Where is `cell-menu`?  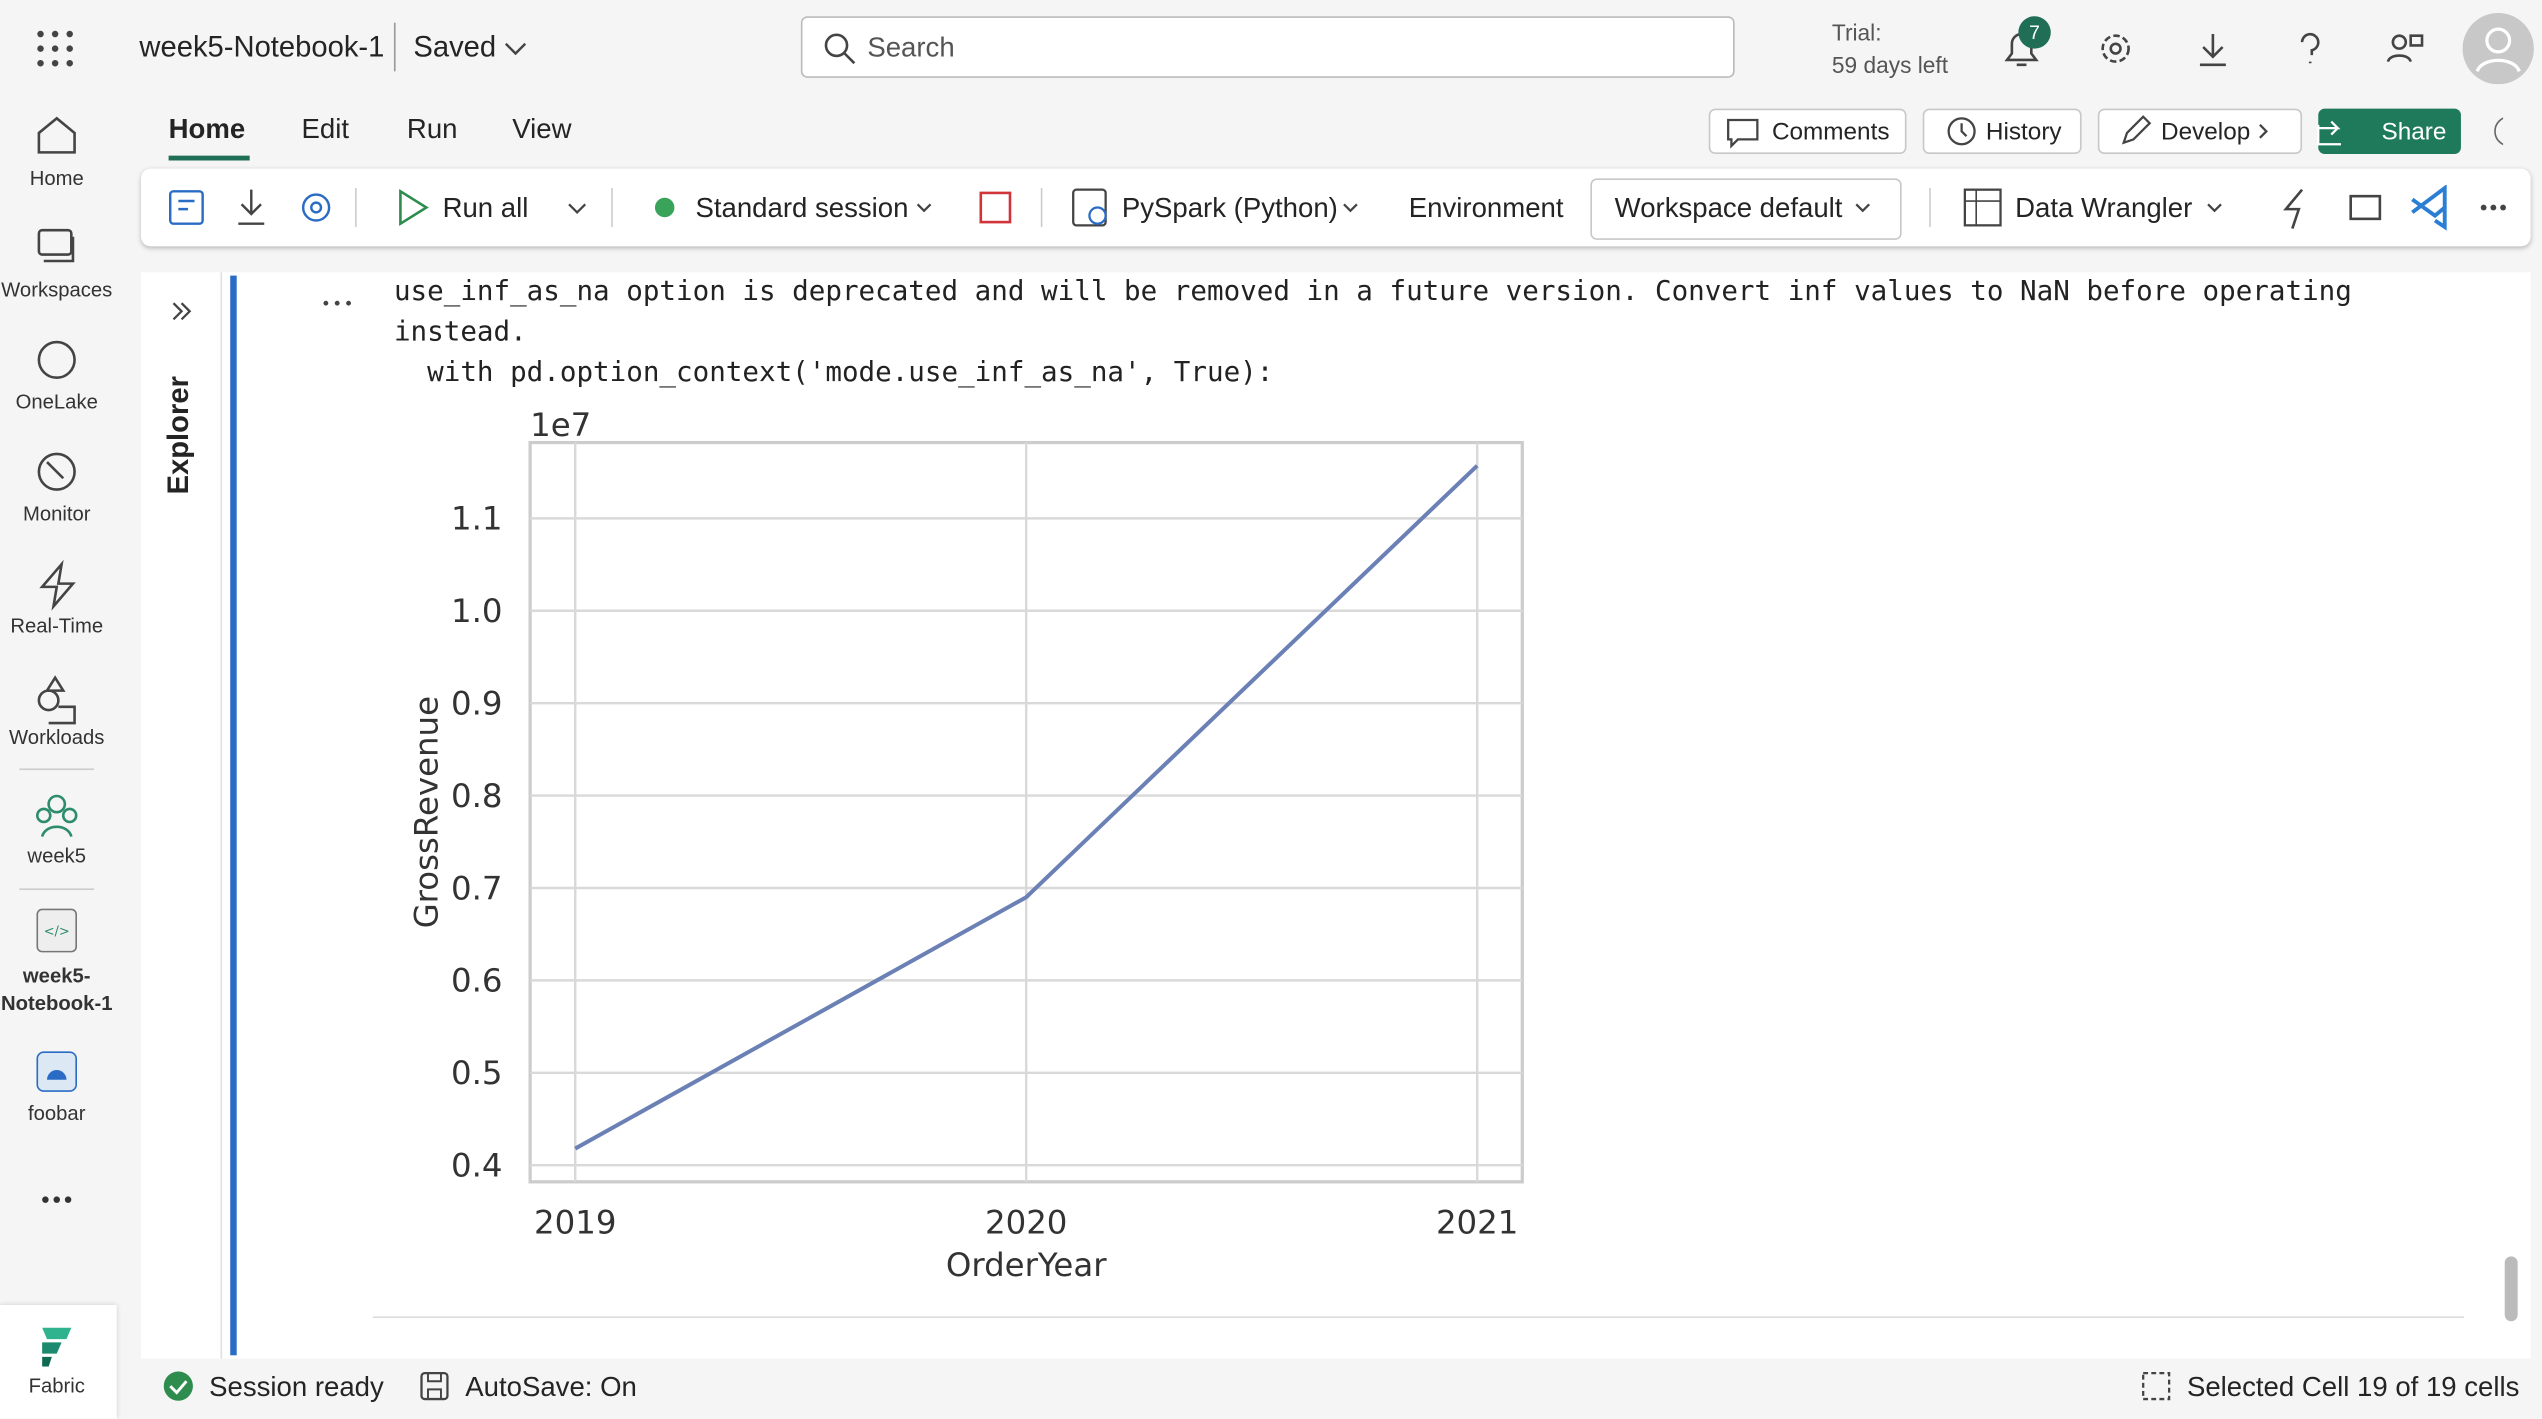
cell-menu is located at coordinates (339, 303).